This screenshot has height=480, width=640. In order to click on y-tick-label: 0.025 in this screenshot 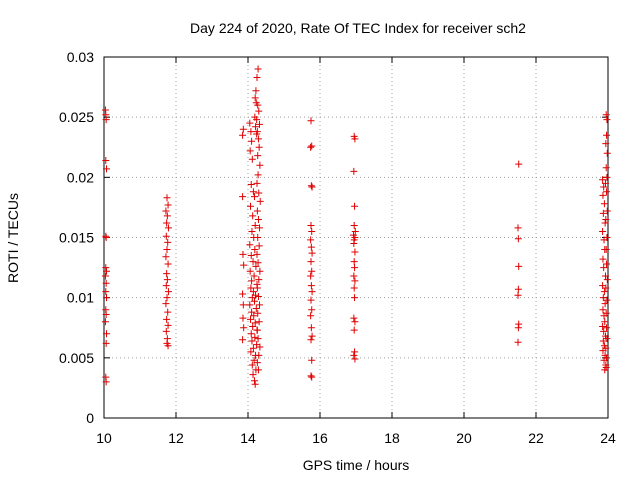, I will do `click(76, 117)`.